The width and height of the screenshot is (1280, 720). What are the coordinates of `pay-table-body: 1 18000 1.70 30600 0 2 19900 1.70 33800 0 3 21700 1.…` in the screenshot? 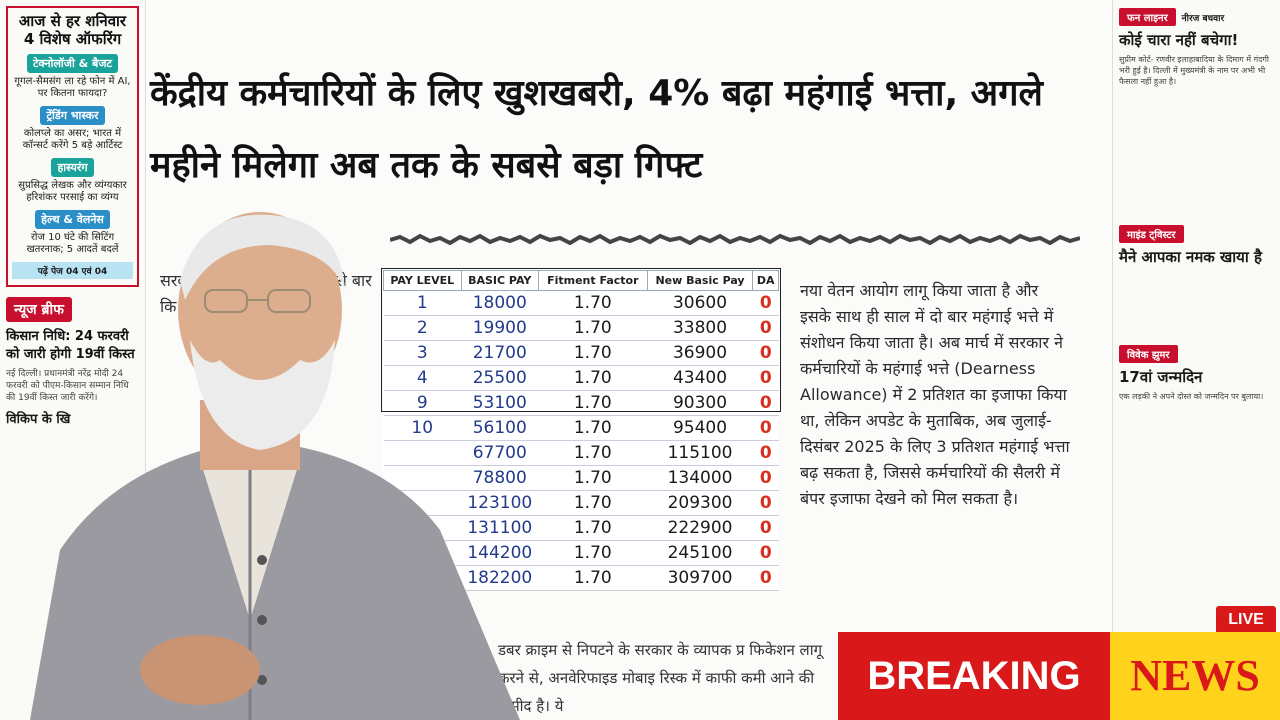 It's located at (581, 440).